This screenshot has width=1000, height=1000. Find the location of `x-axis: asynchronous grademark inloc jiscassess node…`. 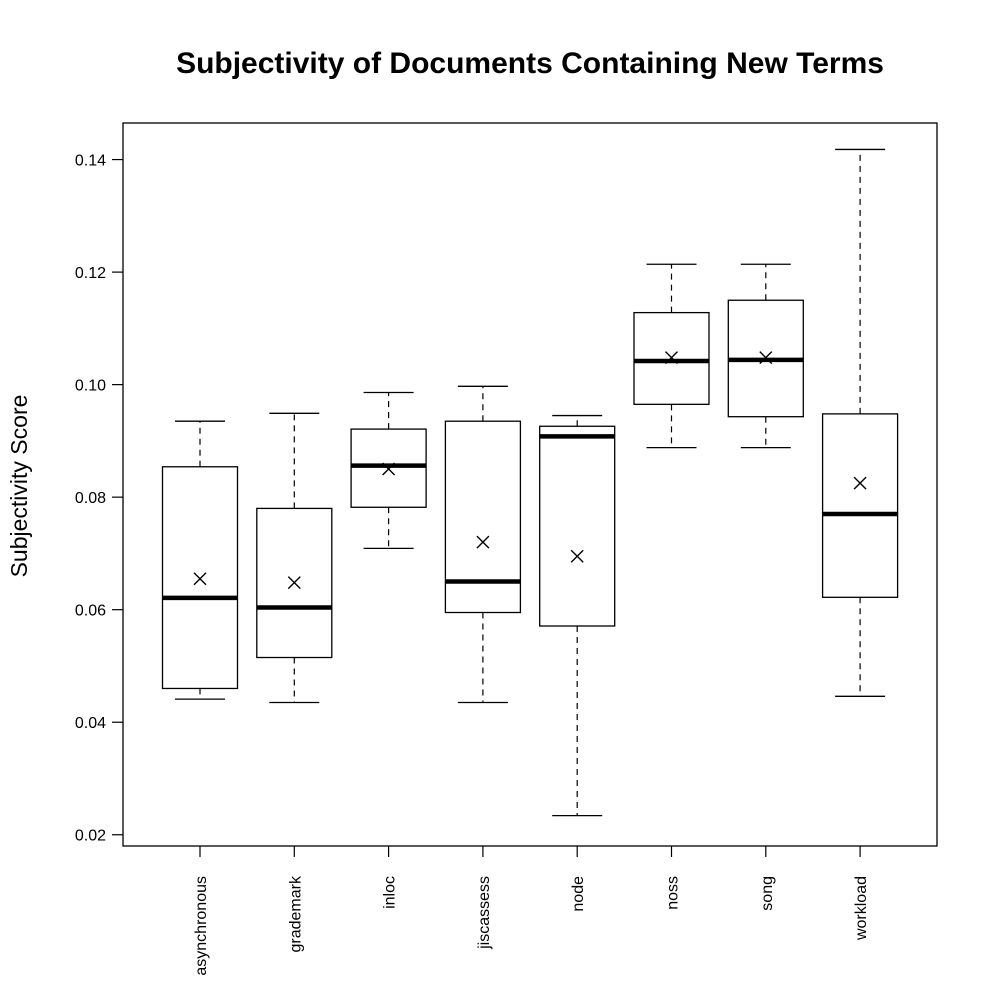

x-axis: asynchronous grademark inloc jiscassess node… is located at coordinates (531, 911).